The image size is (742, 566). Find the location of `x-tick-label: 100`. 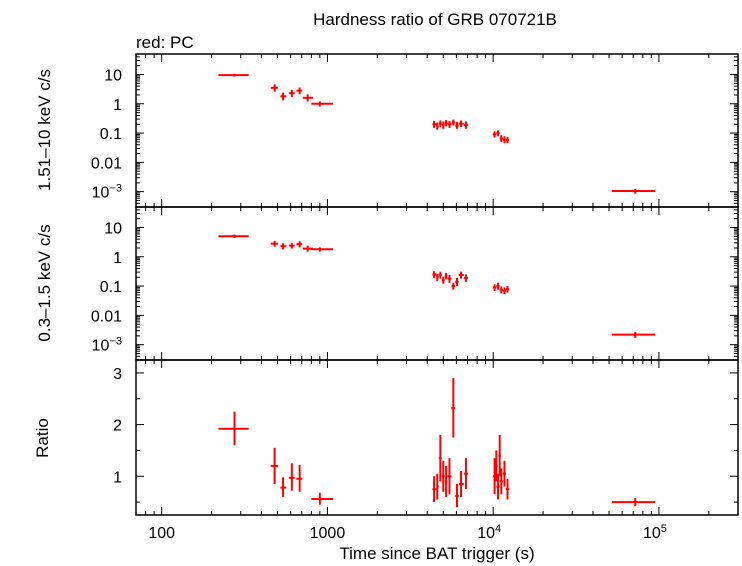

x-tick-label: 100 is located at coordinates (161, 533).